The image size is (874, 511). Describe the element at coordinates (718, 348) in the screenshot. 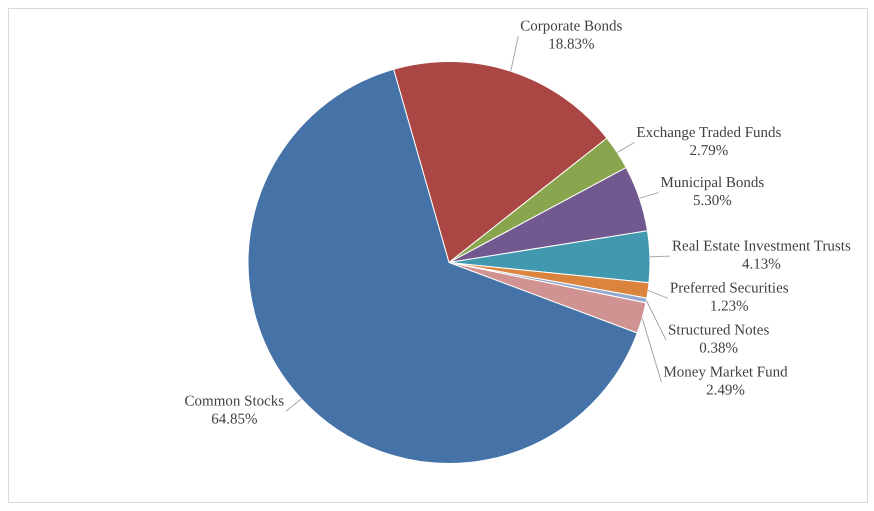

I see `data-label: 0.38%` at that location.